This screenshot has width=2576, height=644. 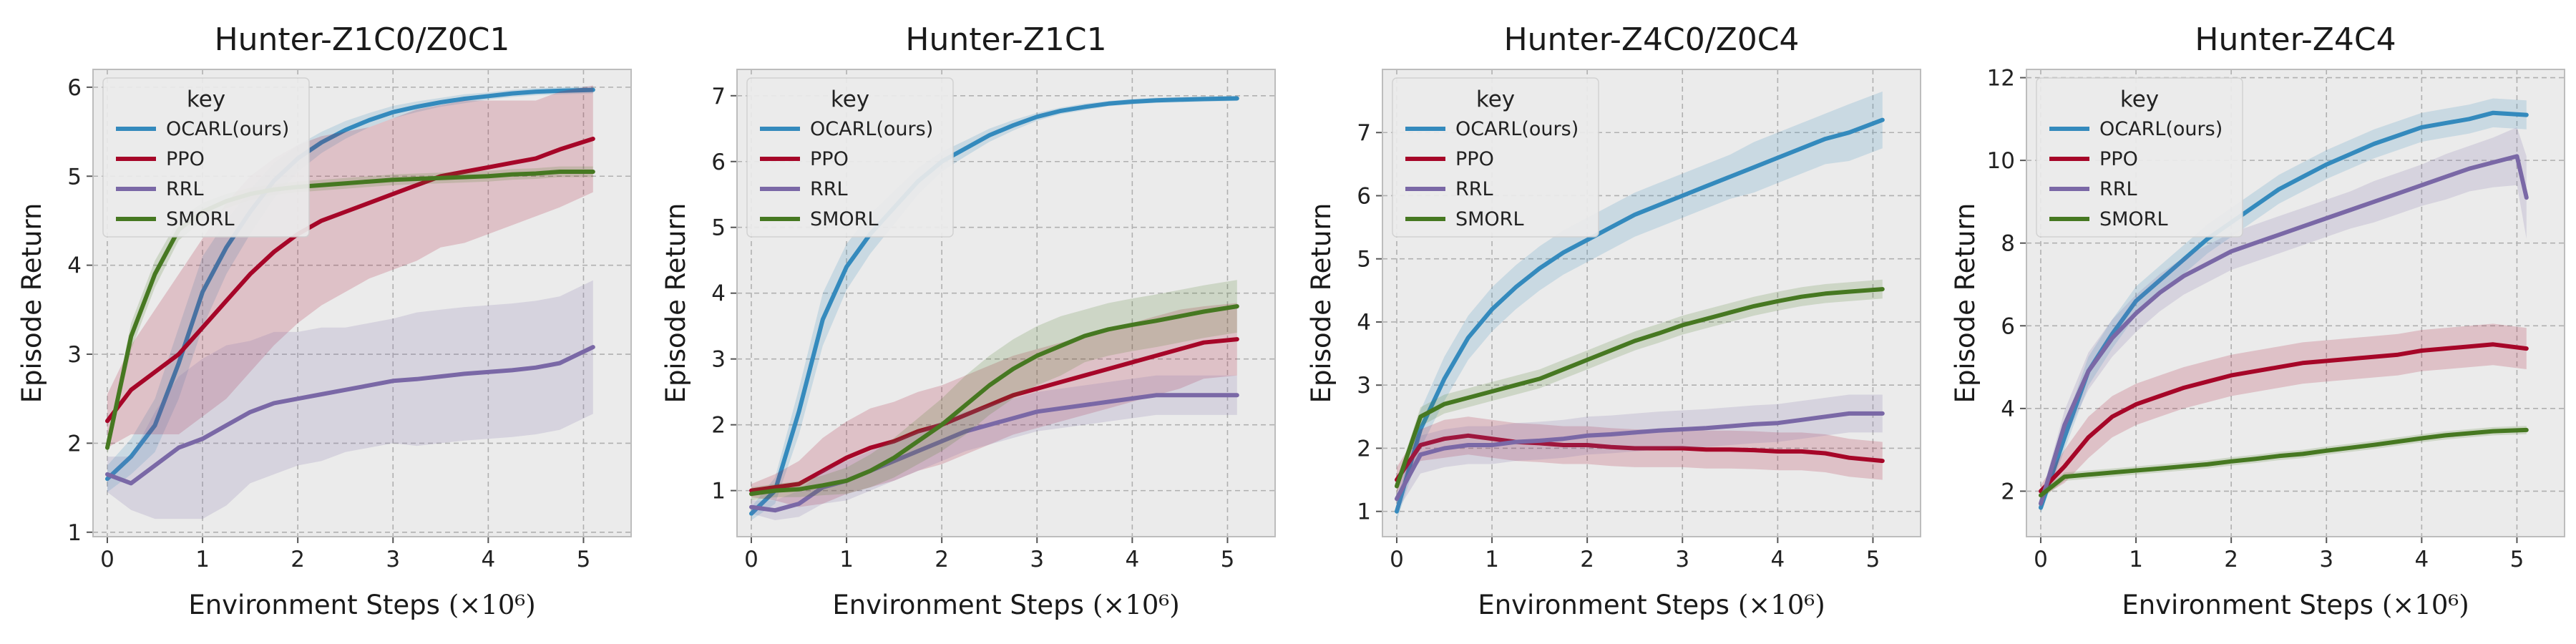 What do you see at coordinates (2008, 491) in the screenshot?
I see `y-tick-label: 2` at bounding box center [2008, 491].